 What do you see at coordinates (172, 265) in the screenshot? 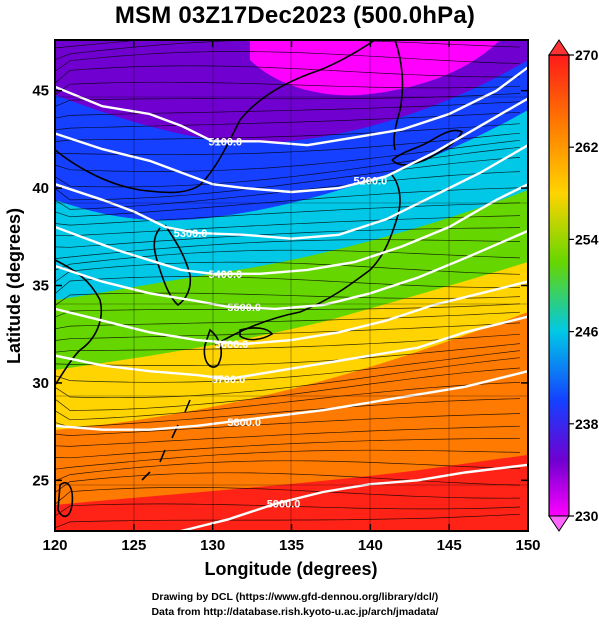
I see `coast-korea` at bounding box center [172, 265].